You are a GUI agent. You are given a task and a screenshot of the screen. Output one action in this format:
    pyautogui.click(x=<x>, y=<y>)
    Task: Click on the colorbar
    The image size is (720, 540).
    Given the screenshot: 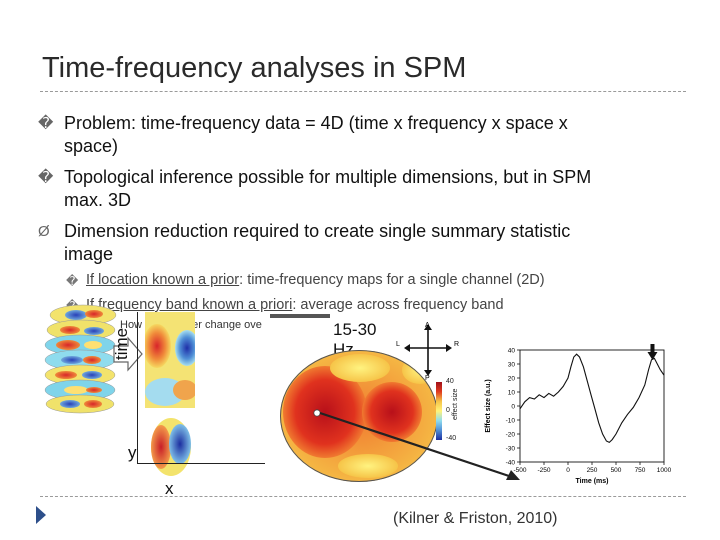 What is the action you would take?
    pyautogui.click(x=439, y=411)
    